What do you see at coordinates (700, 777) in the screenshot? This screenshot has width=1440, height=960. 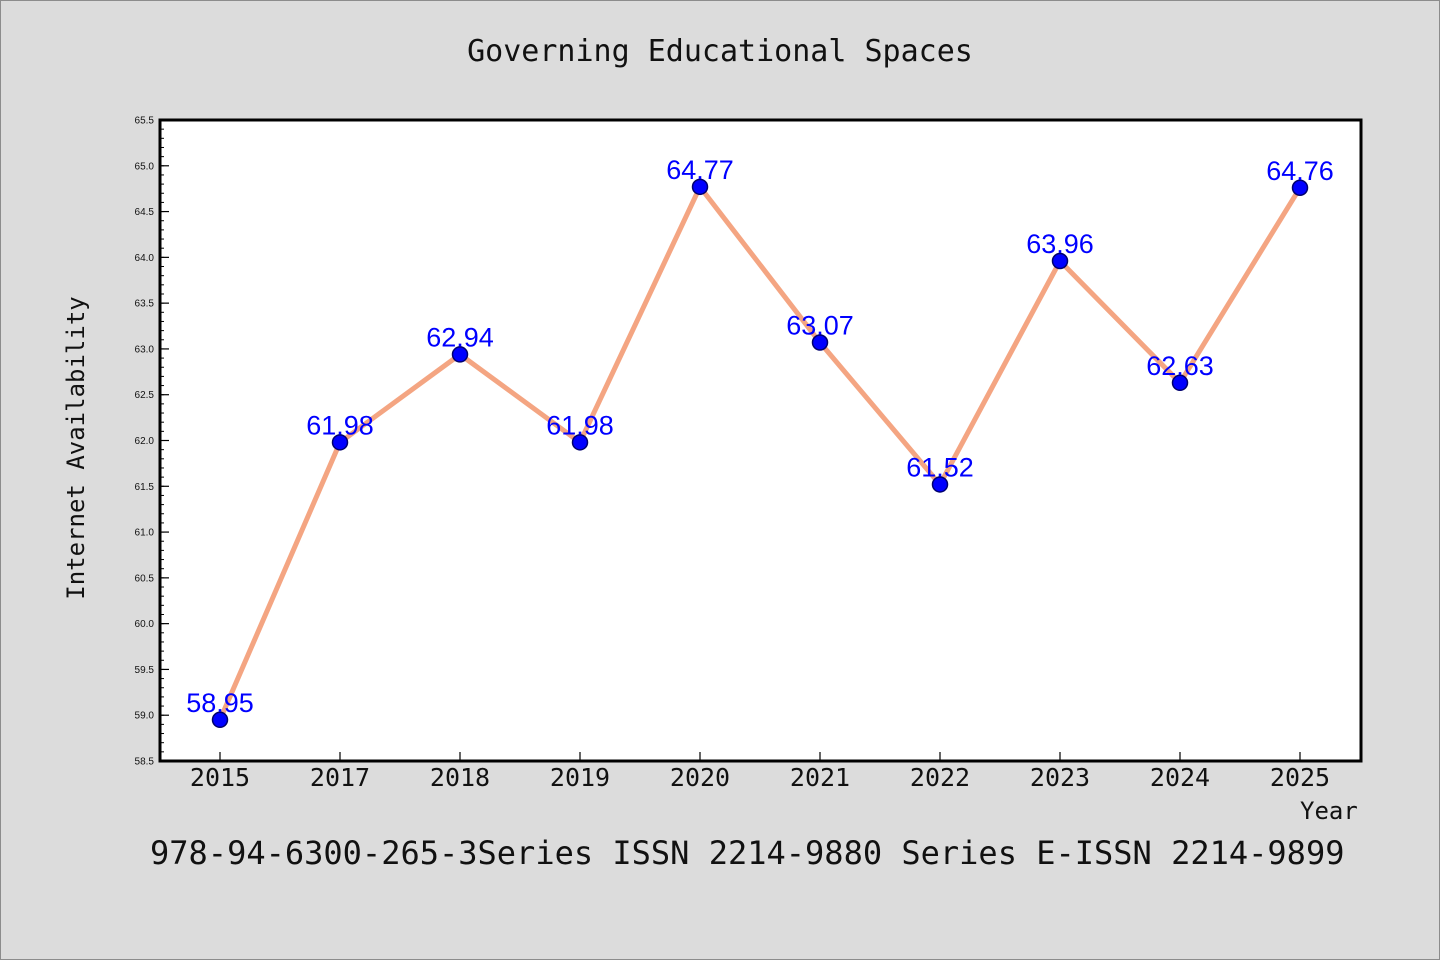 I see `x-tick-label: 2020` at bounding box center [700, 777].